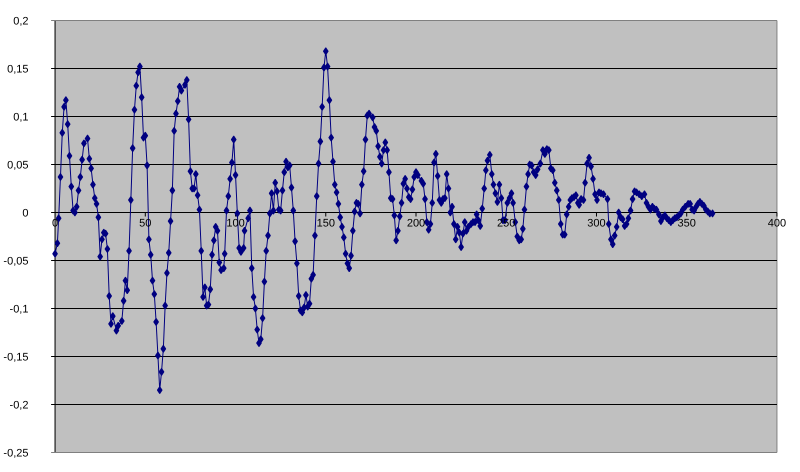 This screenshot has height=472, width=800. What do you see at coordinates (416, 224) in the screenshot?
I see `x-tick-label: 200` at bounding box center [416, 224].